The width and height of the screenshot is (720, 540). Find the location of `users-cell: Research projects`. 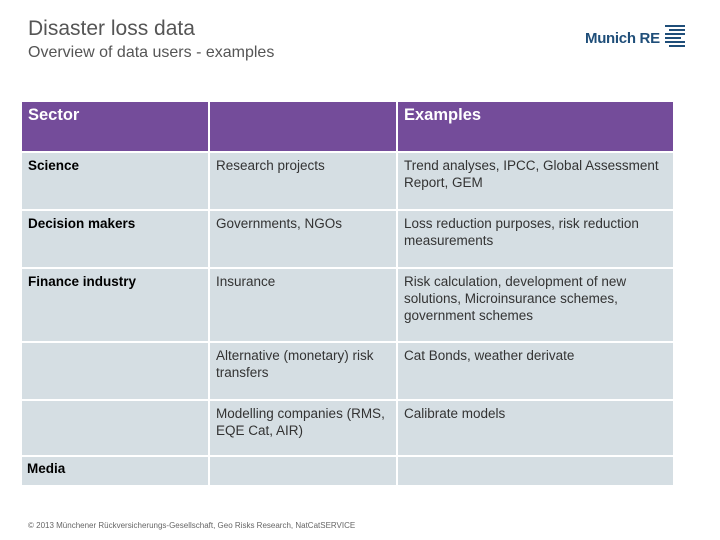

users-cell: Research projects is located at coordinates (303, 181).